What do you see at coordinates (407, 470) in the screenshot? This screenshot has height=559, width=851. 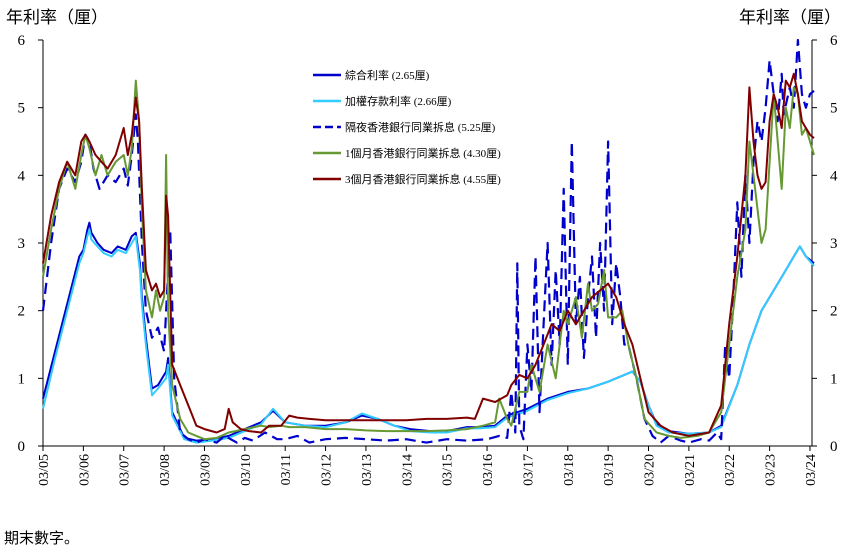 I see `x-tick-label: 03/14` at bounding box center [407, 470].